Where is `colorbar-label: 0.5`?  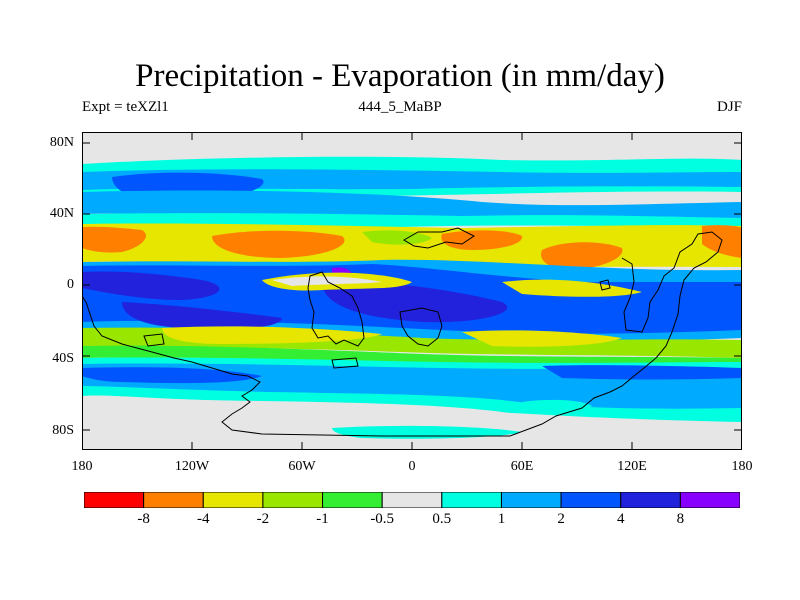
colorbar-label: 0.5 is located at coordinates (442, 519).